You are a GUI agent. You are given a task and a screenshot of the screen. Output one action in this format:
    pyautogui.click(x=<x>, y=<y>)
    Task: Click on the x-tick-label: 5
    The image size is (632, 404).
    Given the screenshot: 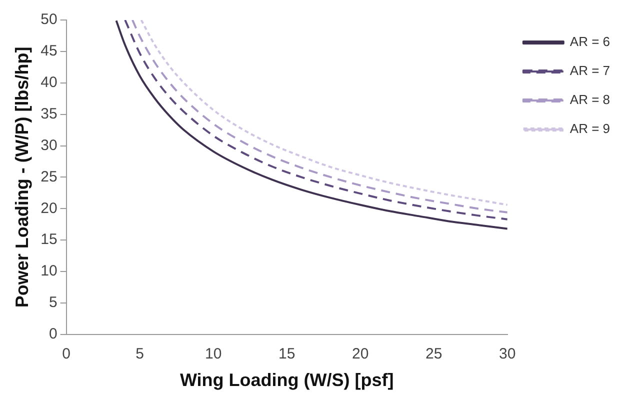 What is the action you would take?
    pyautogui.click(x=140, y=354)
    